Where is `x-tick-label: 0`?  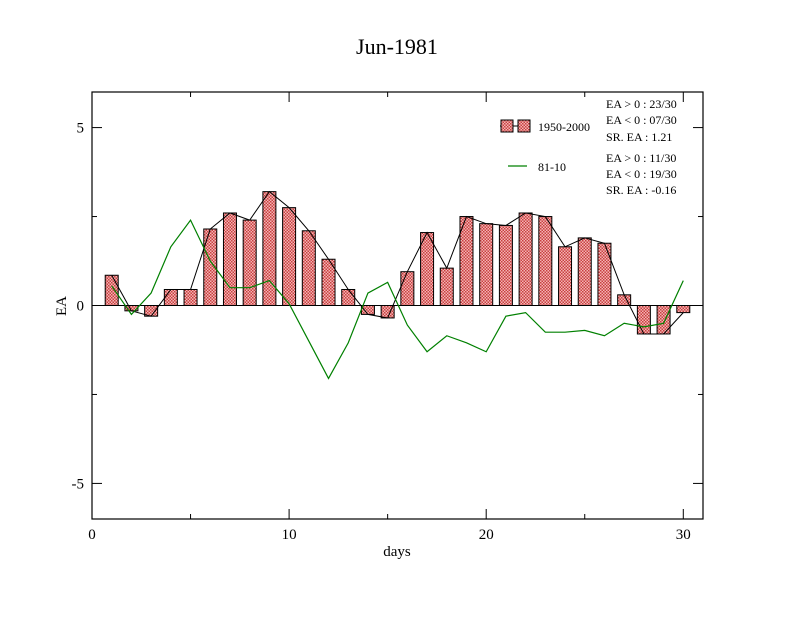
x-tick-label: 0 is located at coordinates (92, 535).